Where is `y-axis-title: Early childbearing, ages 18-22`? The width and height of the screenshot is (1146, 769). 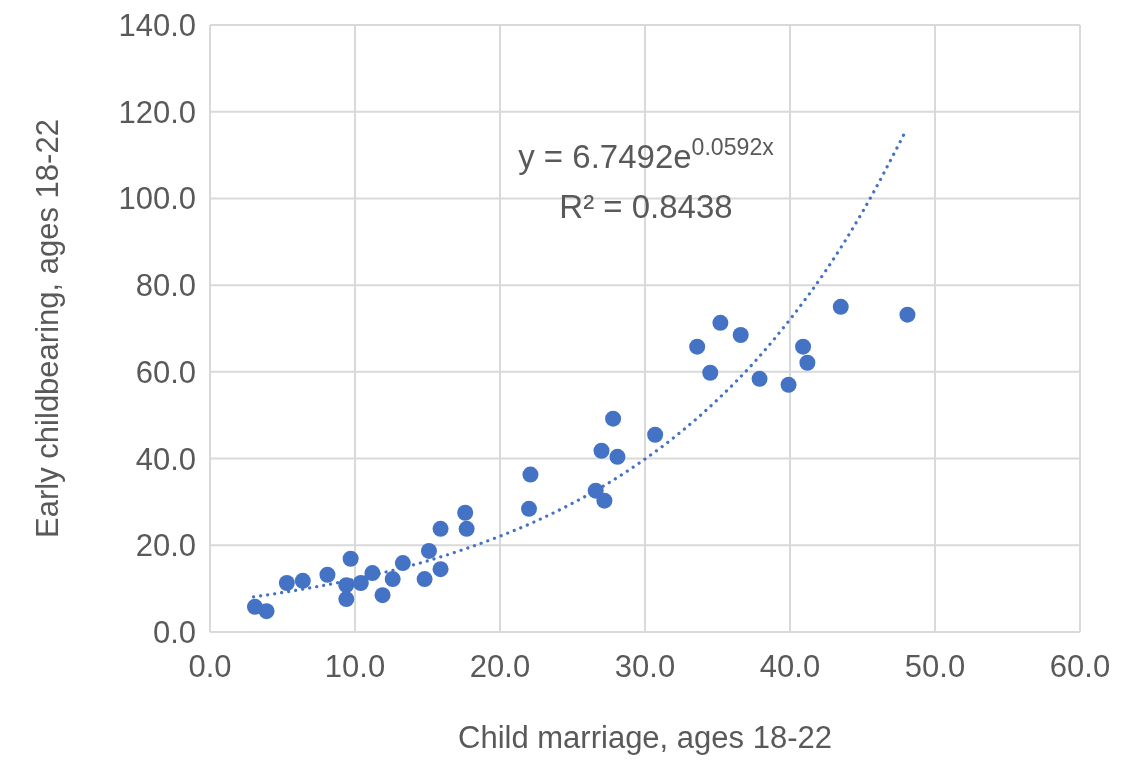 y-axis-title: Early childbearing, ages 18-22 is located at coordinates (47, 328).